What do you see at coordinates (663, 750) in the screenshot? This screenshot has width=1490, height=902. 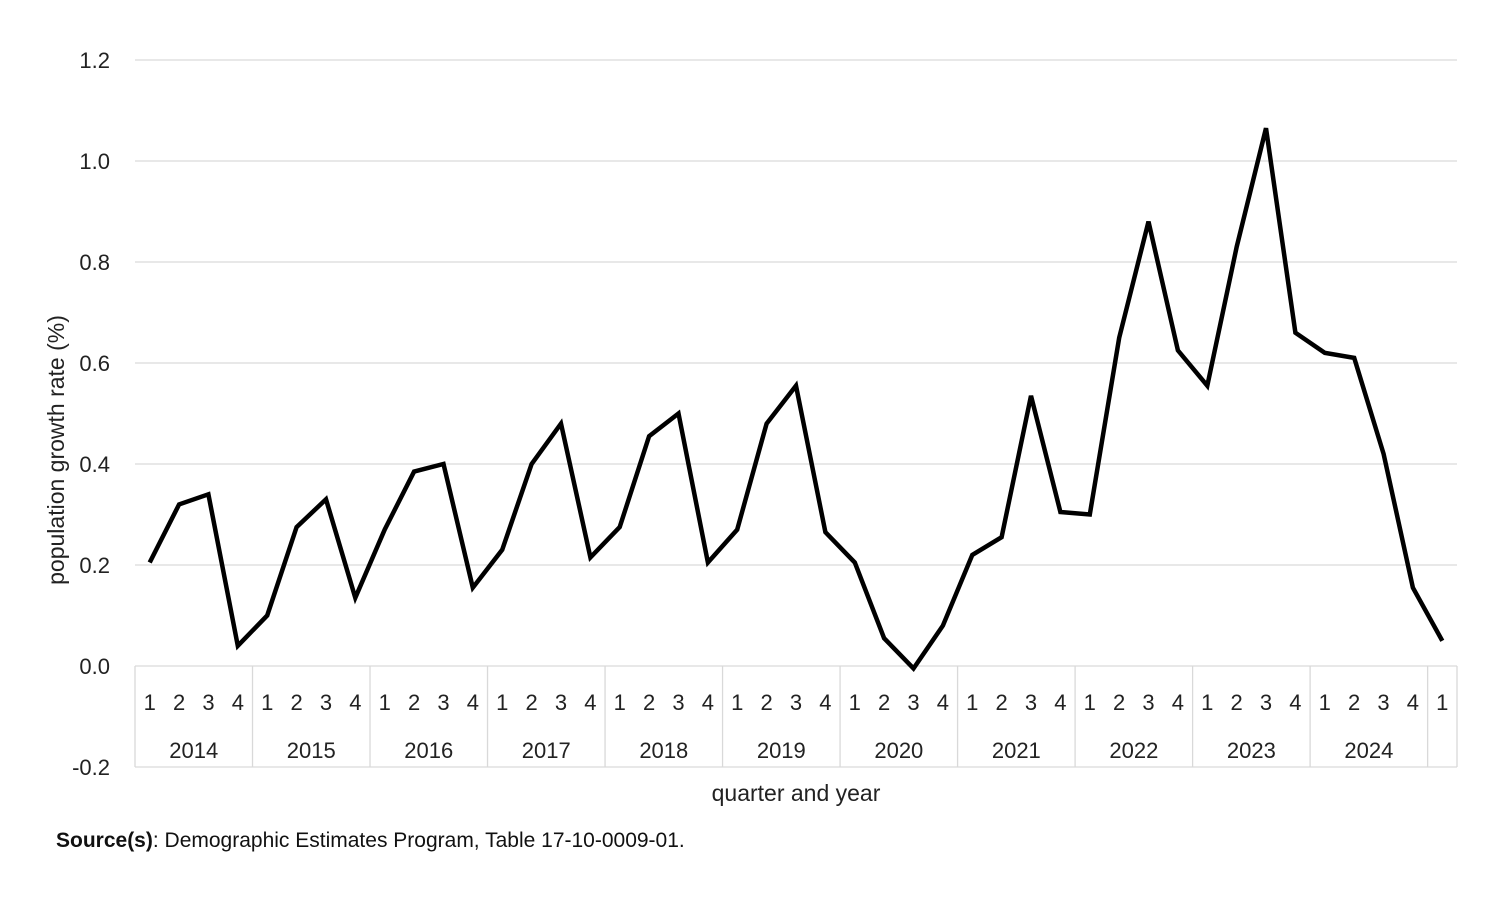 I see `year-tick-label: 2018` at bounding box center [663, 750].